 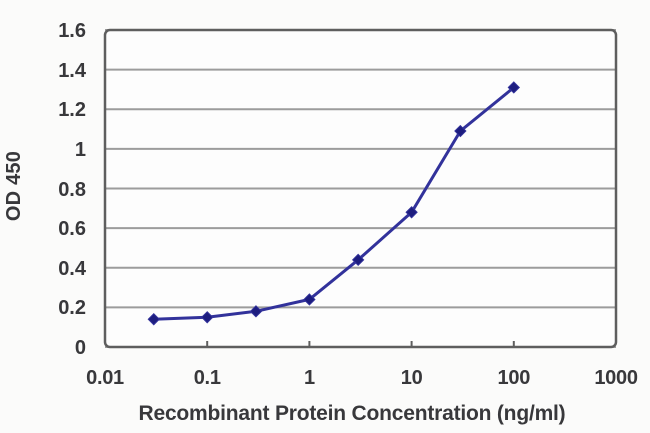 What do you see at coordinates (616, 378) in the screenshot?
I see `x-tick-label: 1000` at bounding box center [616, 378].